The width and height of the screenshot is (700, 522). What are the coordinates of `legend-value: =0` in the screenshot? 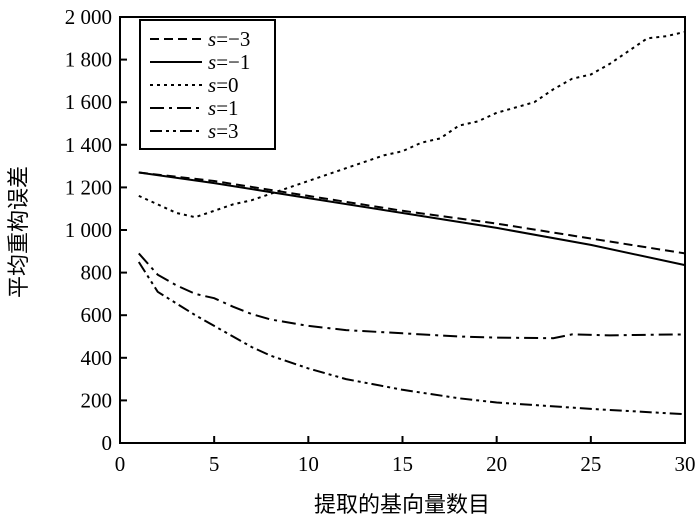 It's located at (227, 85).